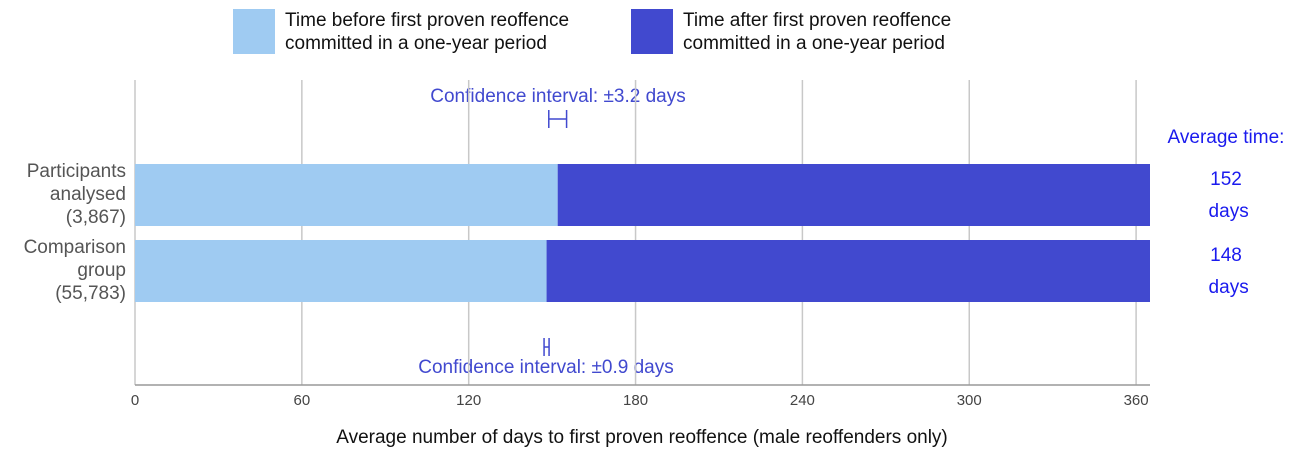 This screenshot has height=454, width=1310. I want to click on y-tick-label: Comparison group (55,783), so click(75, 270).